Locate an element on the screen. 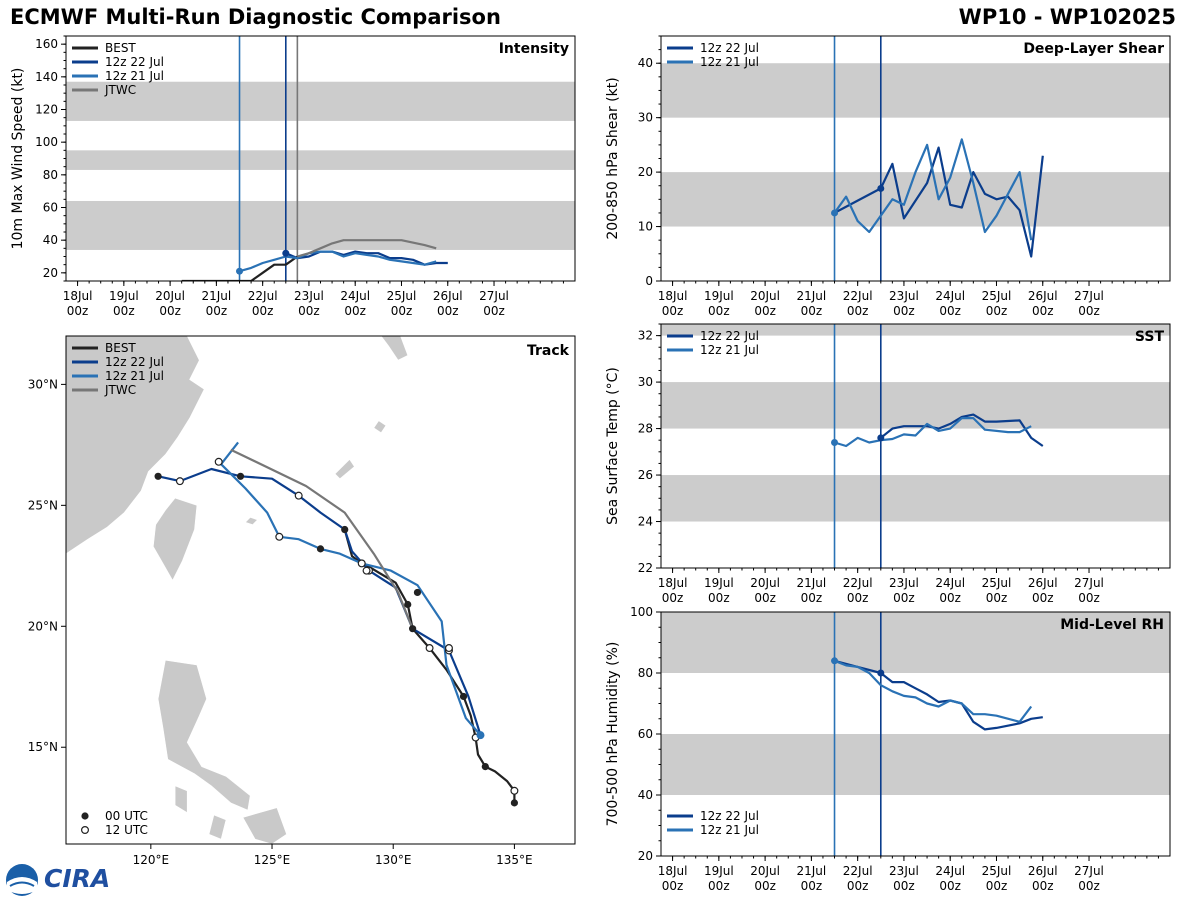  intensity-legend-label: BEST is located at coordinates (120, 48).